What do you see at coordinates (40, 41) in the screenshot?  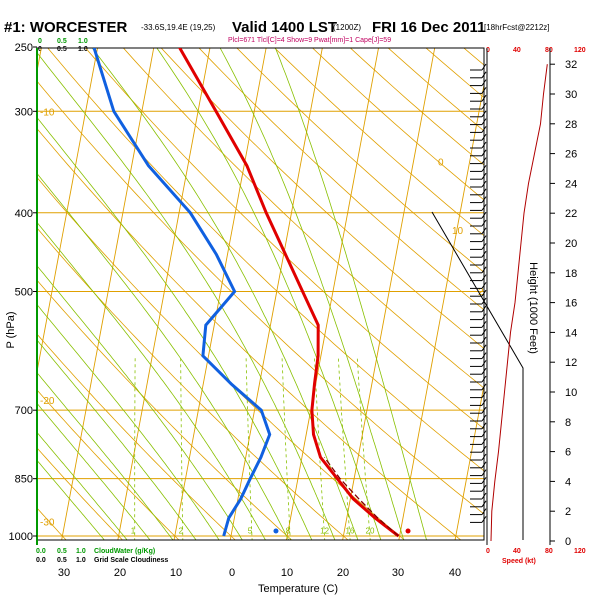 I see `top-cloudwater-tick-0: 0` at bounding box center [40, 41].